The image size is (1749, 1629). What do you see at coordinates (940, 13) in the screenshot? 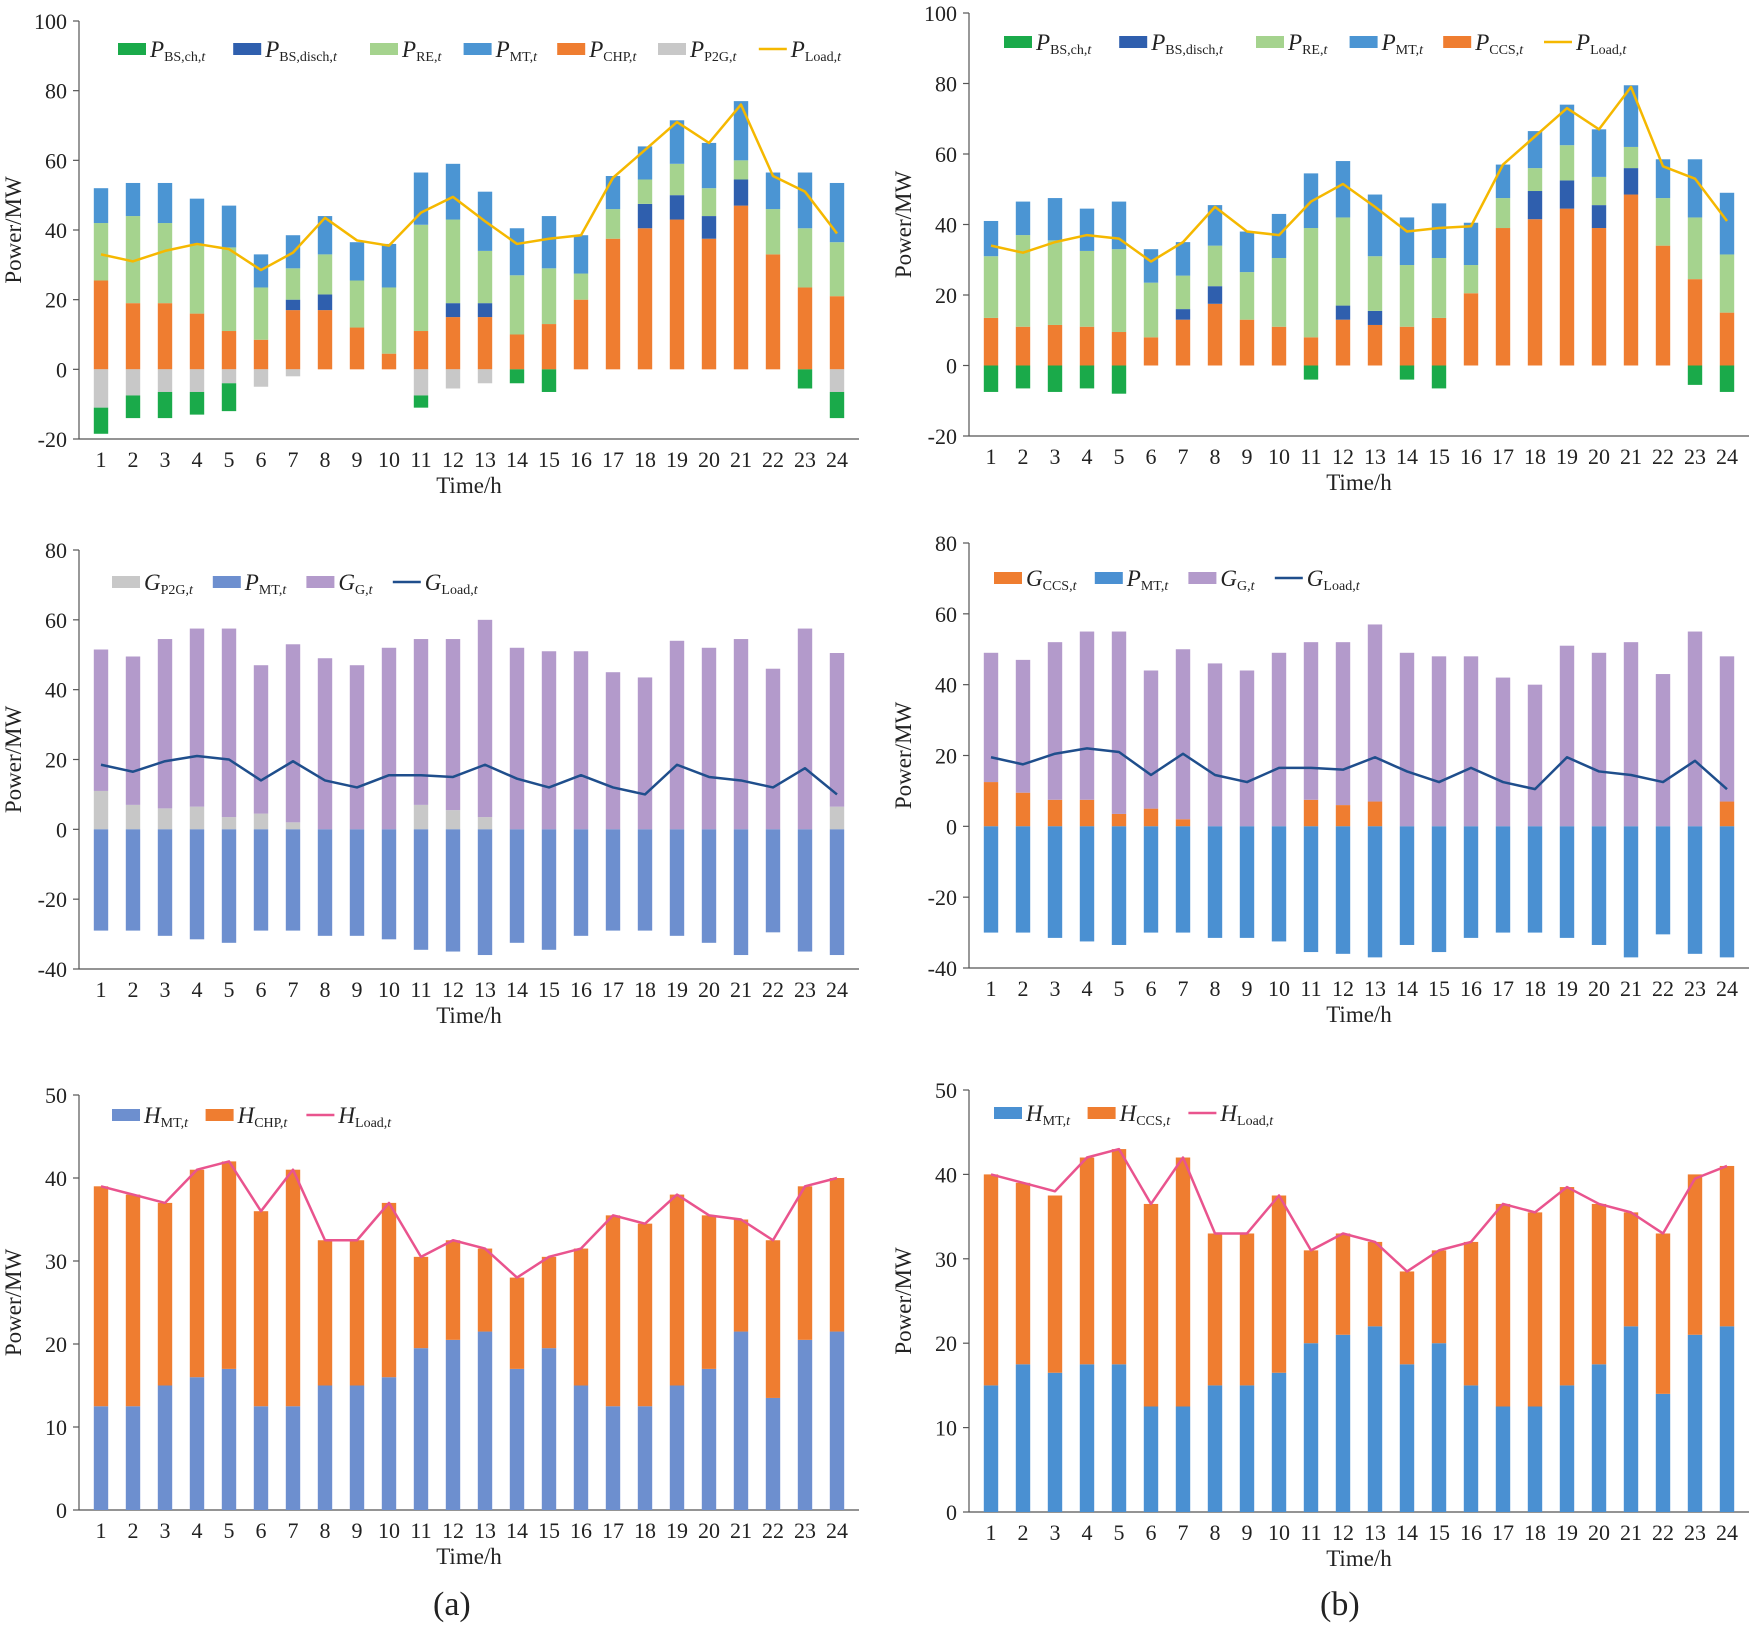
I see `y-tick-label: 100` at bounding box center [940, 13].